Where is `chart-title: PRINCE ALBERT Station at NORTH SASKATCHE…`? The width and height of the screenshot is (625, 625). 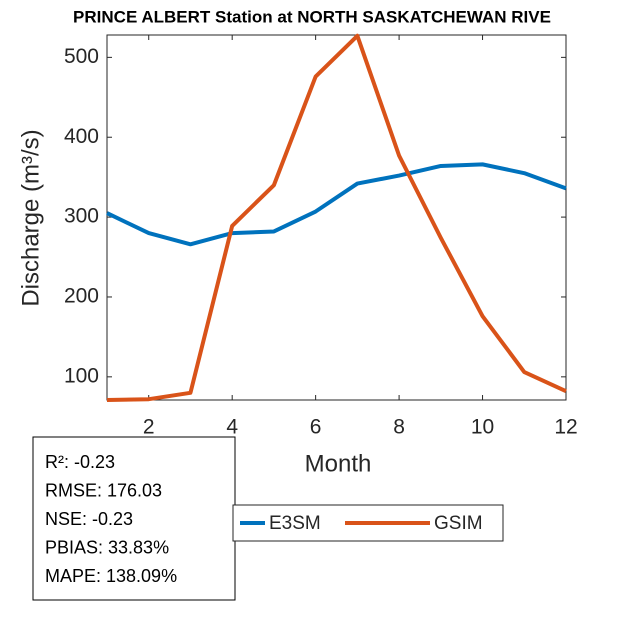
chart-title: PRINCE ALBERT Station at NORTH SASKATCHE… is located at coordinates (312, 16).